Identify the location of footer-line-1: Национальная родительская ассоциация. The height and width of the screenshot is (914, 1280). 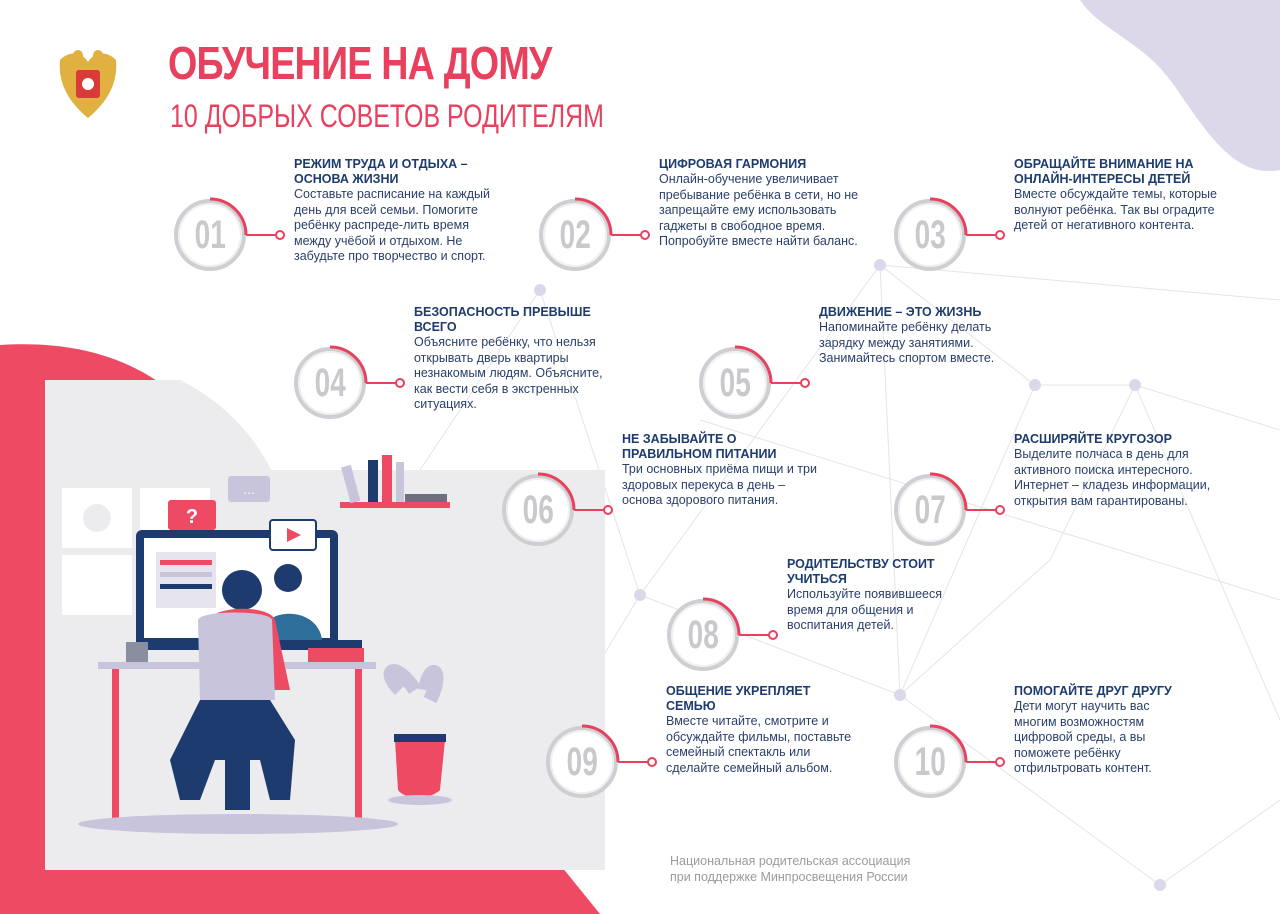
(790, 861).